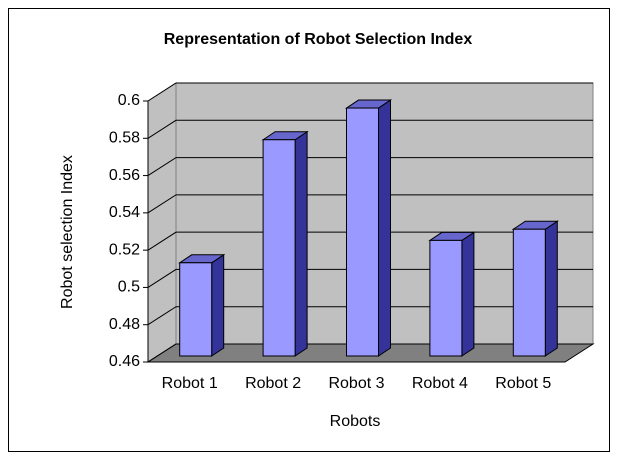 The width and height of the screenshot is (619, 460). I want to click on y-tick-label: 0.46, so click(124, 361).